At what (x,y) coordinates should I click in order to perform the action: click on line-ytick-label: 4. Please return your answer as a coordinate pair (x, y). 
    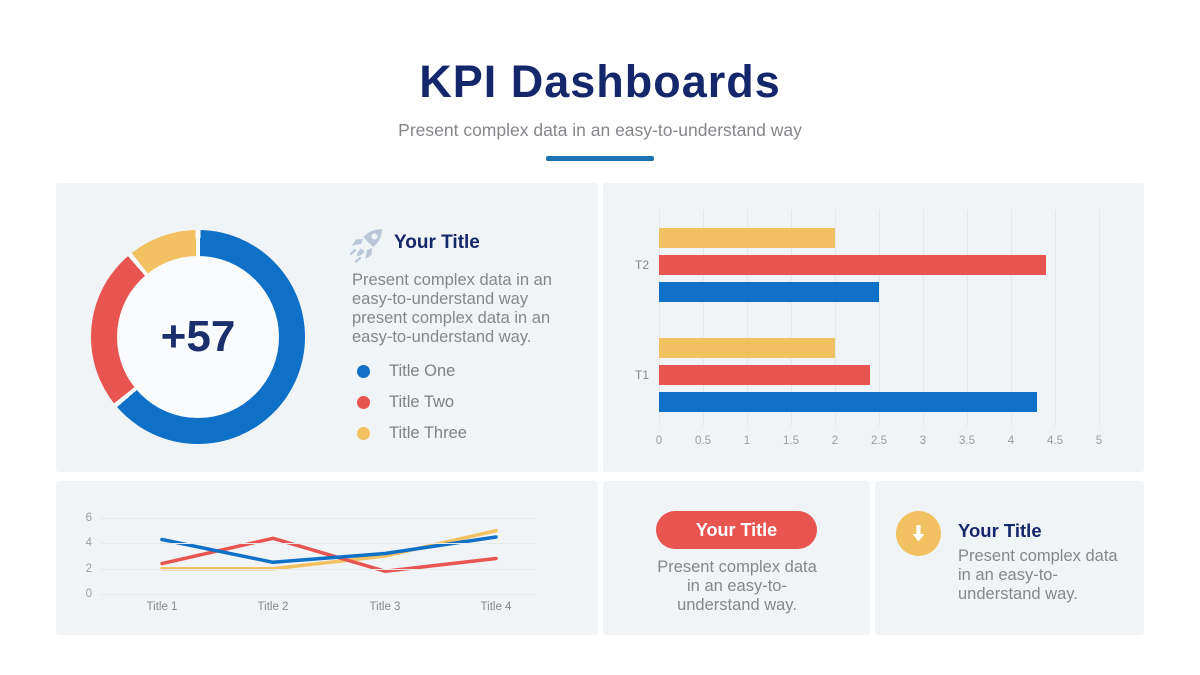
    Looking at the image, I should click on (88, 543).